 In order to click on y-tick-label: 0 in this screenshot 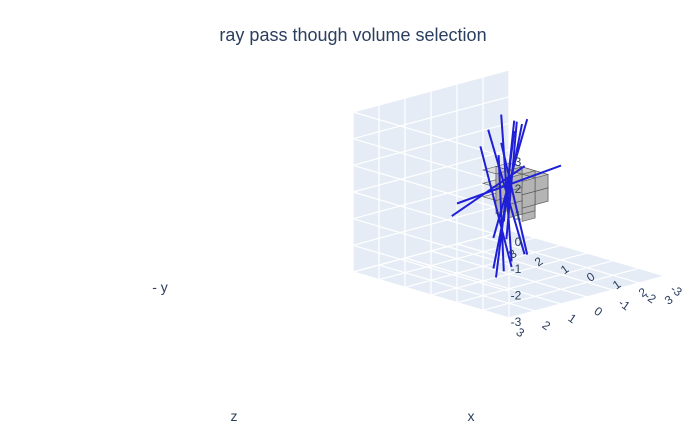, I will do `click(518, 242)`.